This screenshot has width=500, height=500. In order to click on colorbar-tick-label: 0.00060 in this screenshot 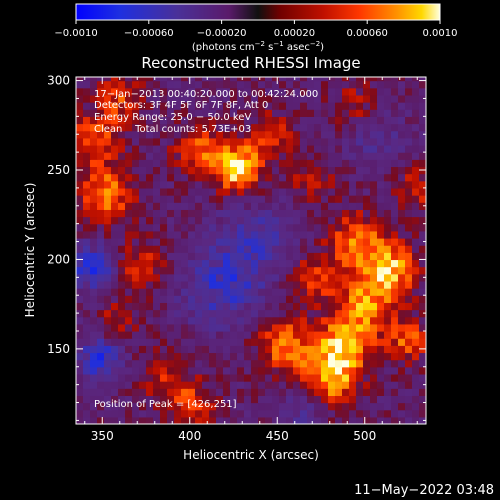, I will do `click(367, 33)`.